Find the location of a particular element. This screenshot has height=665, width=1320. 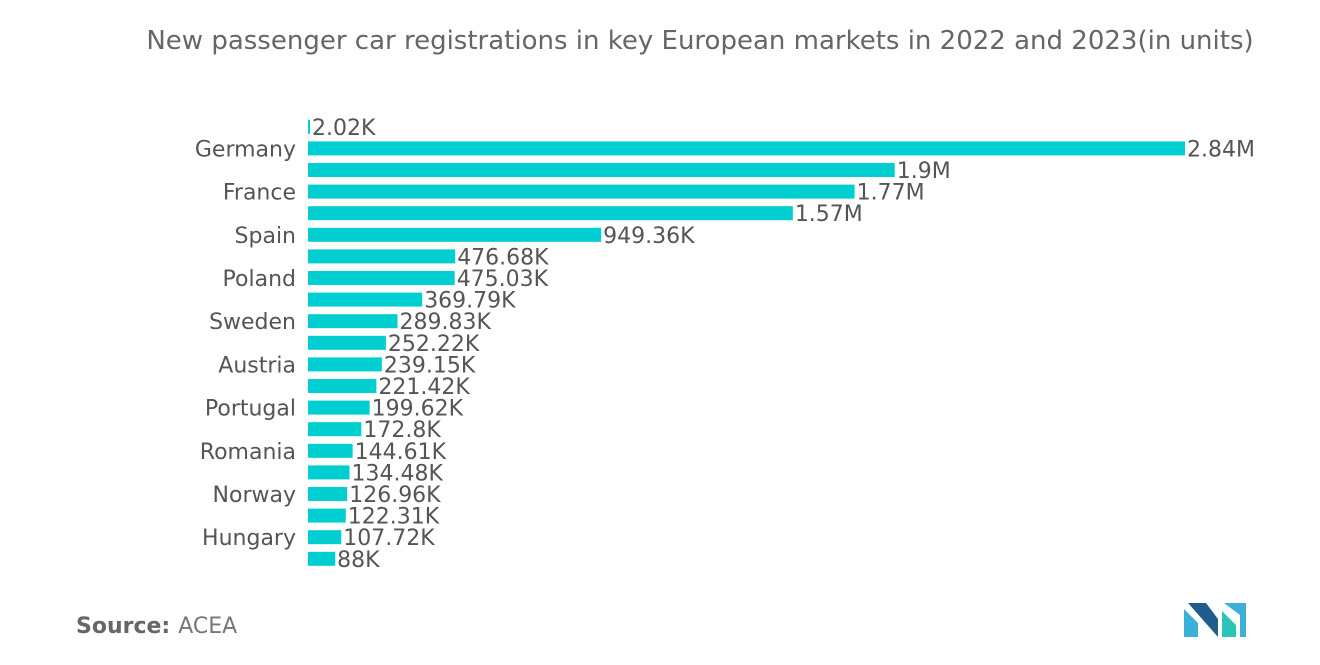

category-label: Hungary is located at coordinates (249, 538).